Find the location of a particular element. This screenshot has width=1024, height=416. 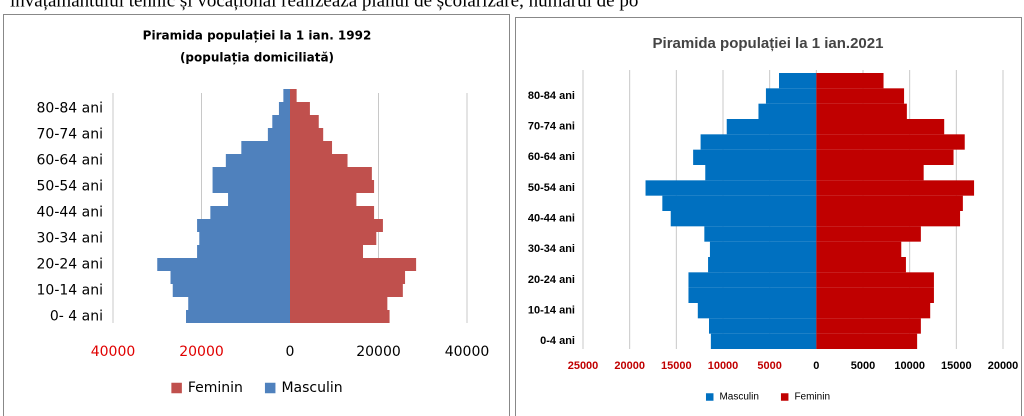

y-tick-label: 0-4 ani is located at coordinates (557, 341).